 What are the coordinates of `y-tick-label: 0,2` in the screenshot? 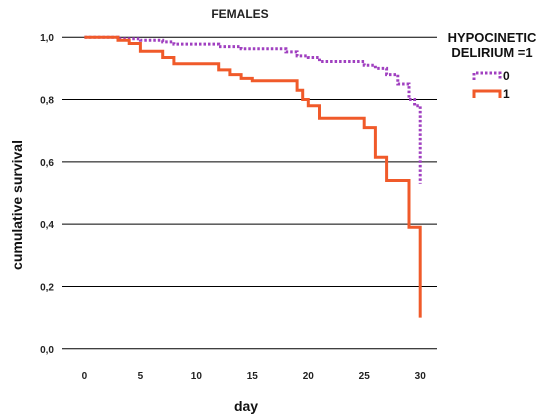 It's located at (47, 287).